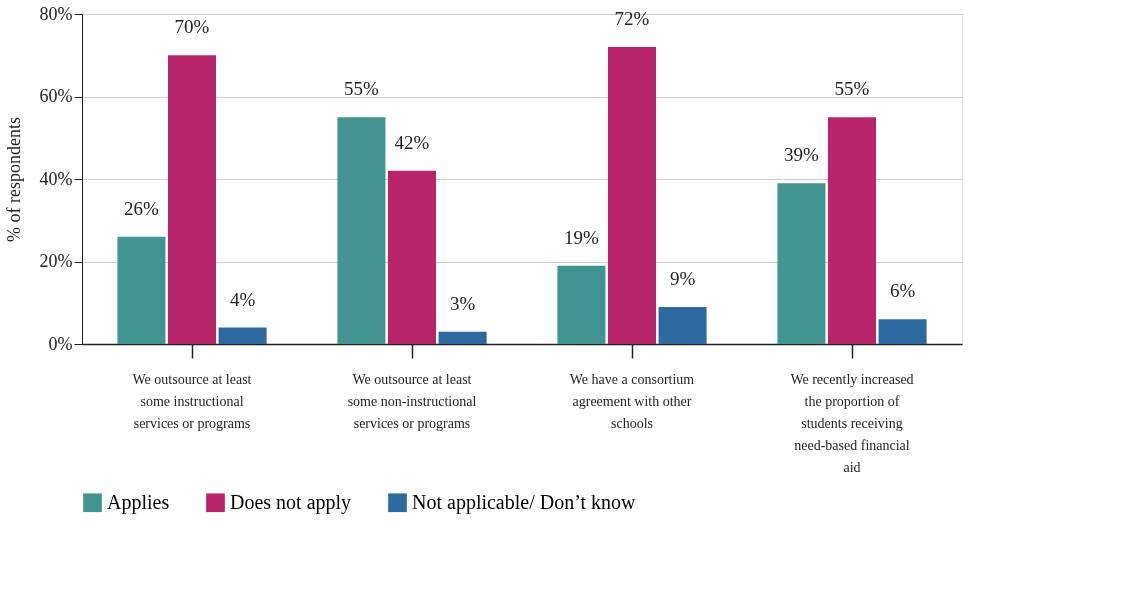  What do you see at coordinates (462, 303) in the screenshot?
I see `data-label: 3%` at bounding box center [462, 303].